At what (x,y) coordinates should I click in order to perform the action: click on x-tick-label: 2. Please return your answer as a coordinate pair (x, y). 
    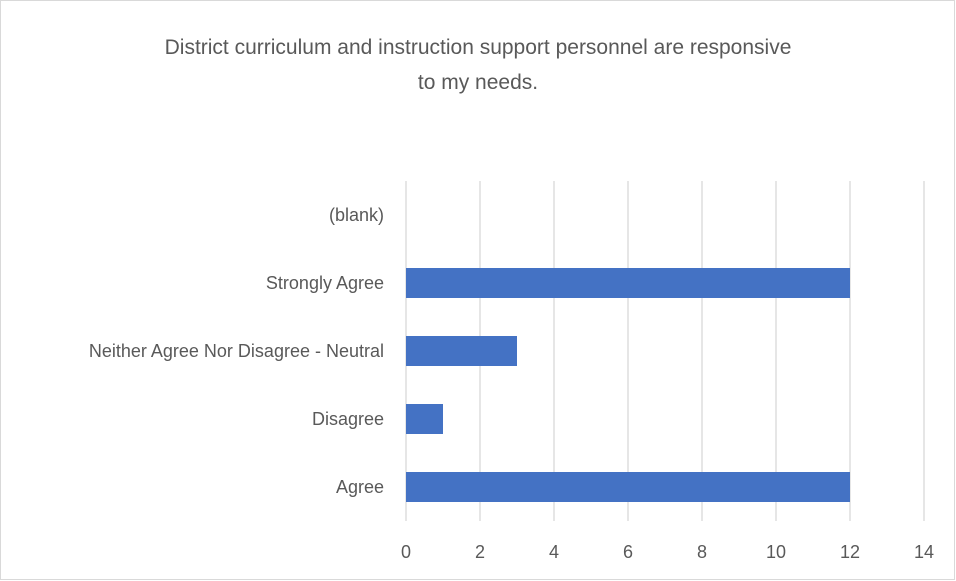
    Looking at the image, I should click on (480, 552).